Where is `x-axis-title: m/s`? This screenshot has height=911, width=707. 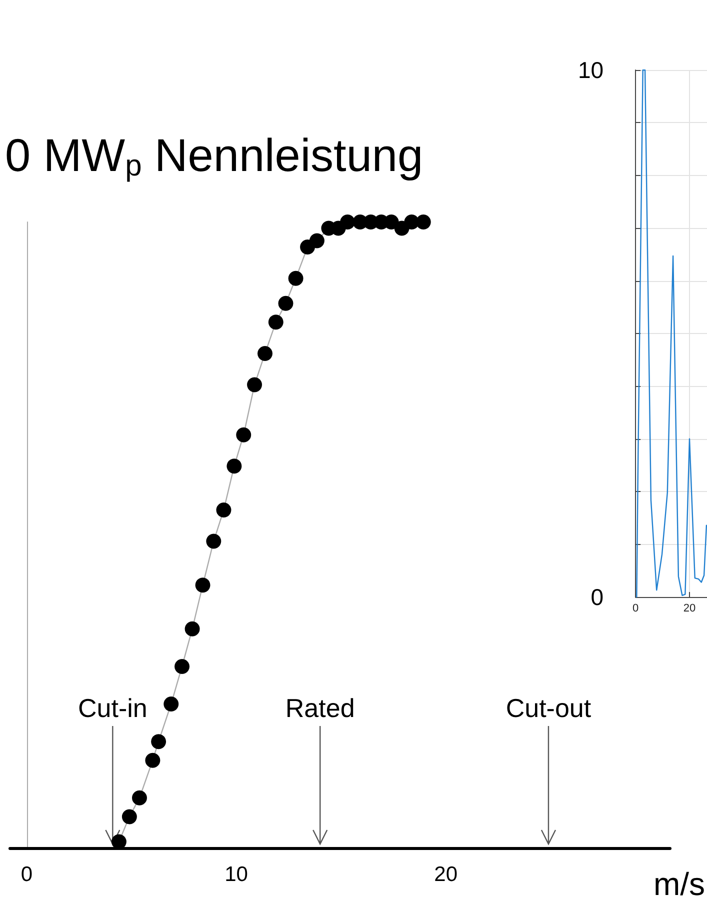 x-axis-title: m/s is located at coordinates (679, 884).